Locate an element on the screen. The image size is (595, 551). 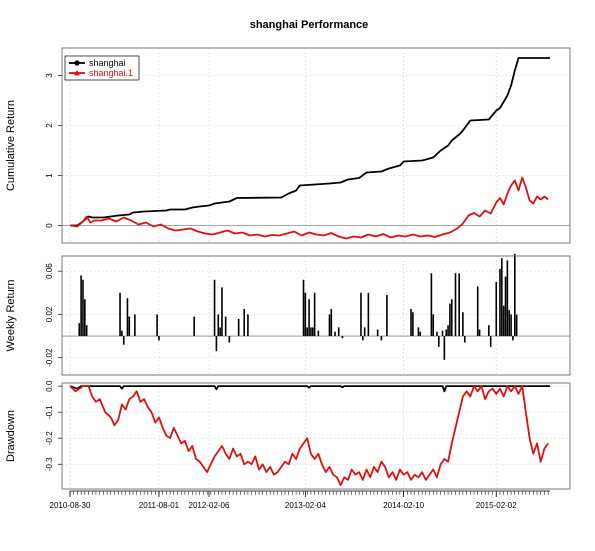
legend-label-1: shanghai.1 is located at coordinates (111, 73).